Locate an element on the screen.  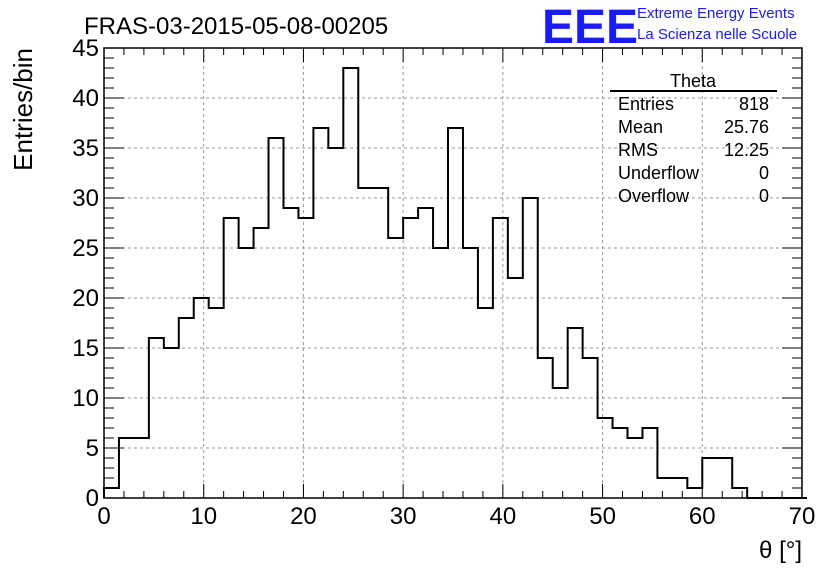
x-tick-label: 40 is located at coordinates (503, 516).